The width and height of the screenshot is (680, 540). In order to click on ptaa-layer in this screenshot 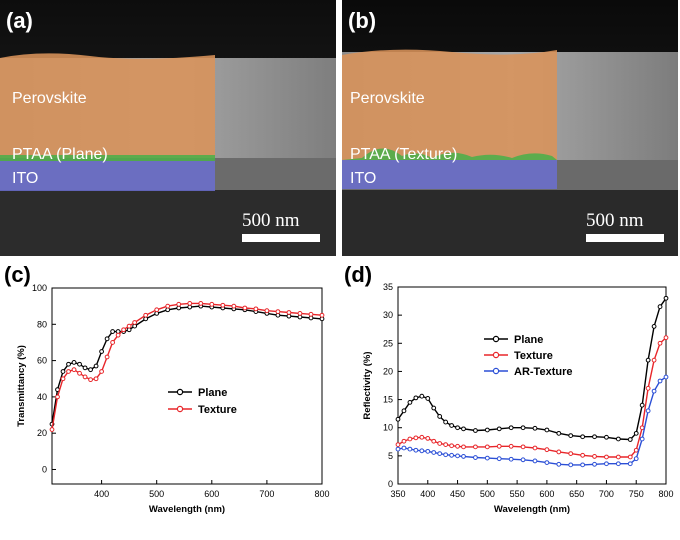, I will do `click(107, 158)`.